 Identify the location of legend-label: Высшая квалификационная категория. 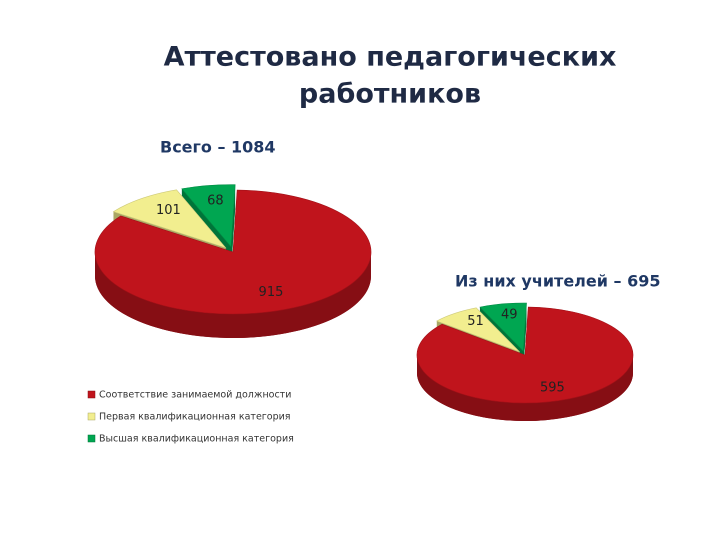
(196, 439).